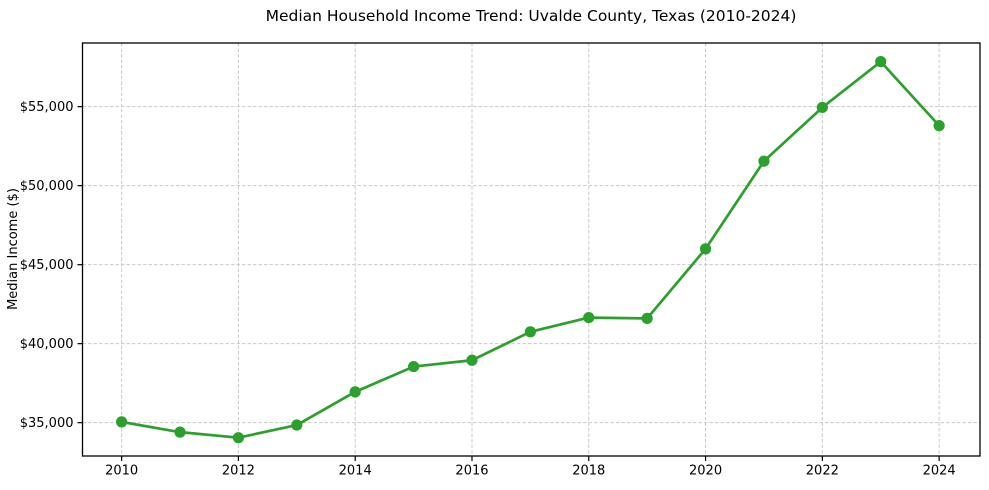 This screenshot has height=490, width=989. I want to click on data-point-2024, so click(939, 126).